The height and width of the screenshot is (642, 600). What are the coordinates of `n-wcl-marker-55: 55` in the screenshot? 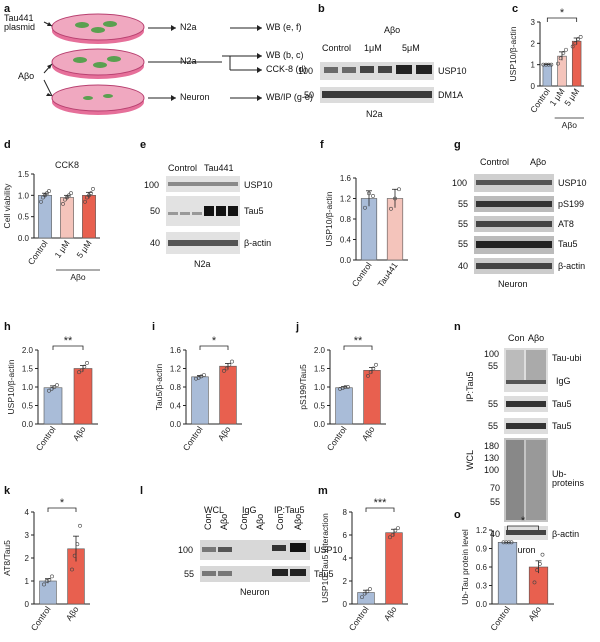 It's located at (493, 426).